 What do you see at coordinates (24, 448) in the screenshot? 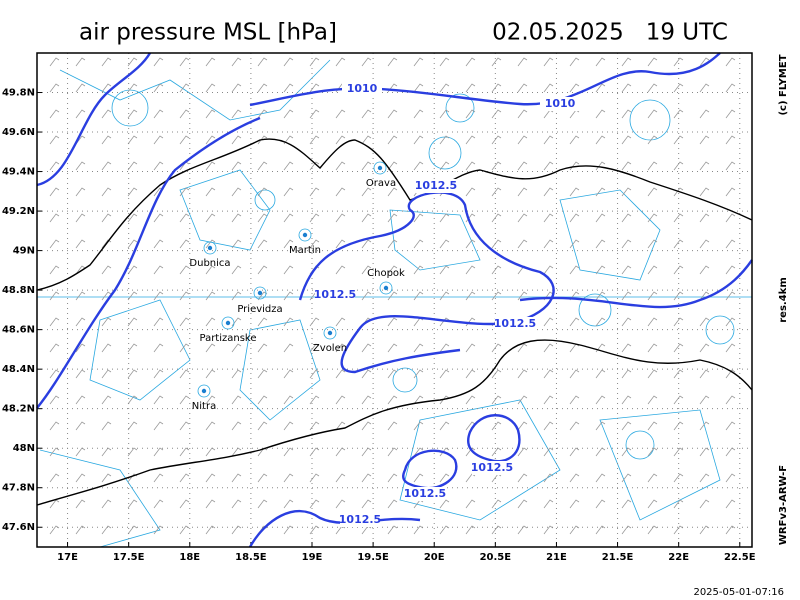
I see `y-tick-label: 48N` at bounding box center [24, 448].